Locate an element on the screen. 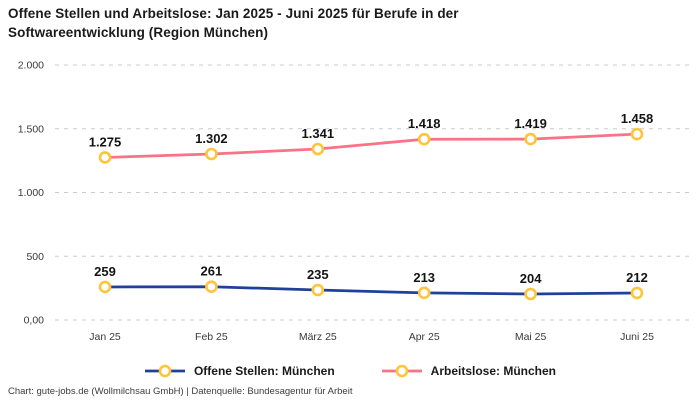 This screenshot has width=700, height=400. x-tick-label: Jan 25 is located at coordinates (105, 337).